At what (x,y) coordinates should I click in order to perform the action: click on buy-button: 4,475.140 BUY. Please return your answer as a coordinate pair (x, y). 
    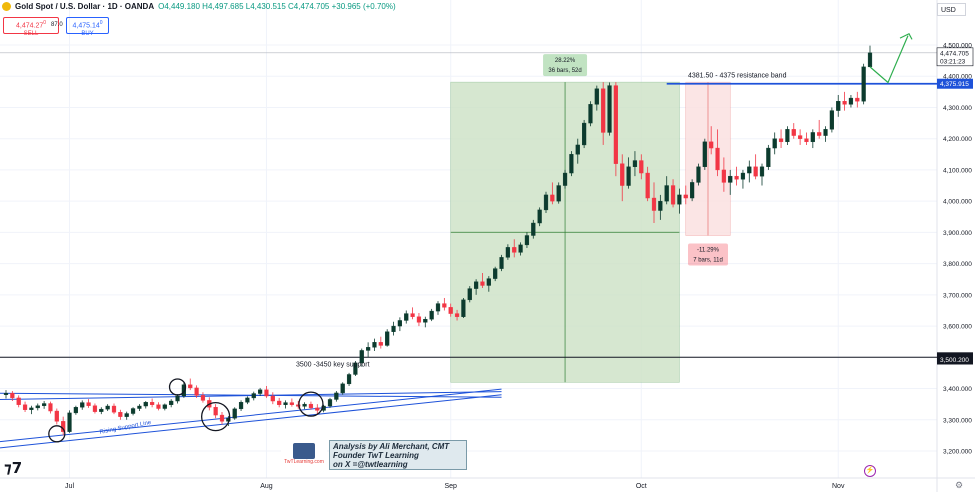
    Looking at the image, I should click on (87, 27).